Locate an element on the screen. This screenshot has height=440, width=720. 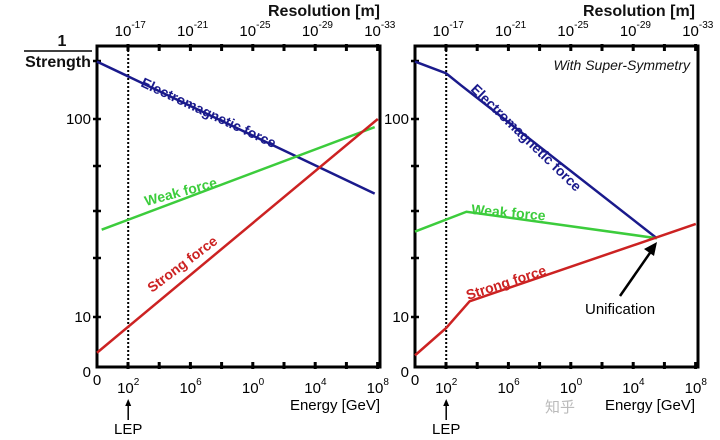
y-axis-denominator: Strength is located at coordinates (58, 62).